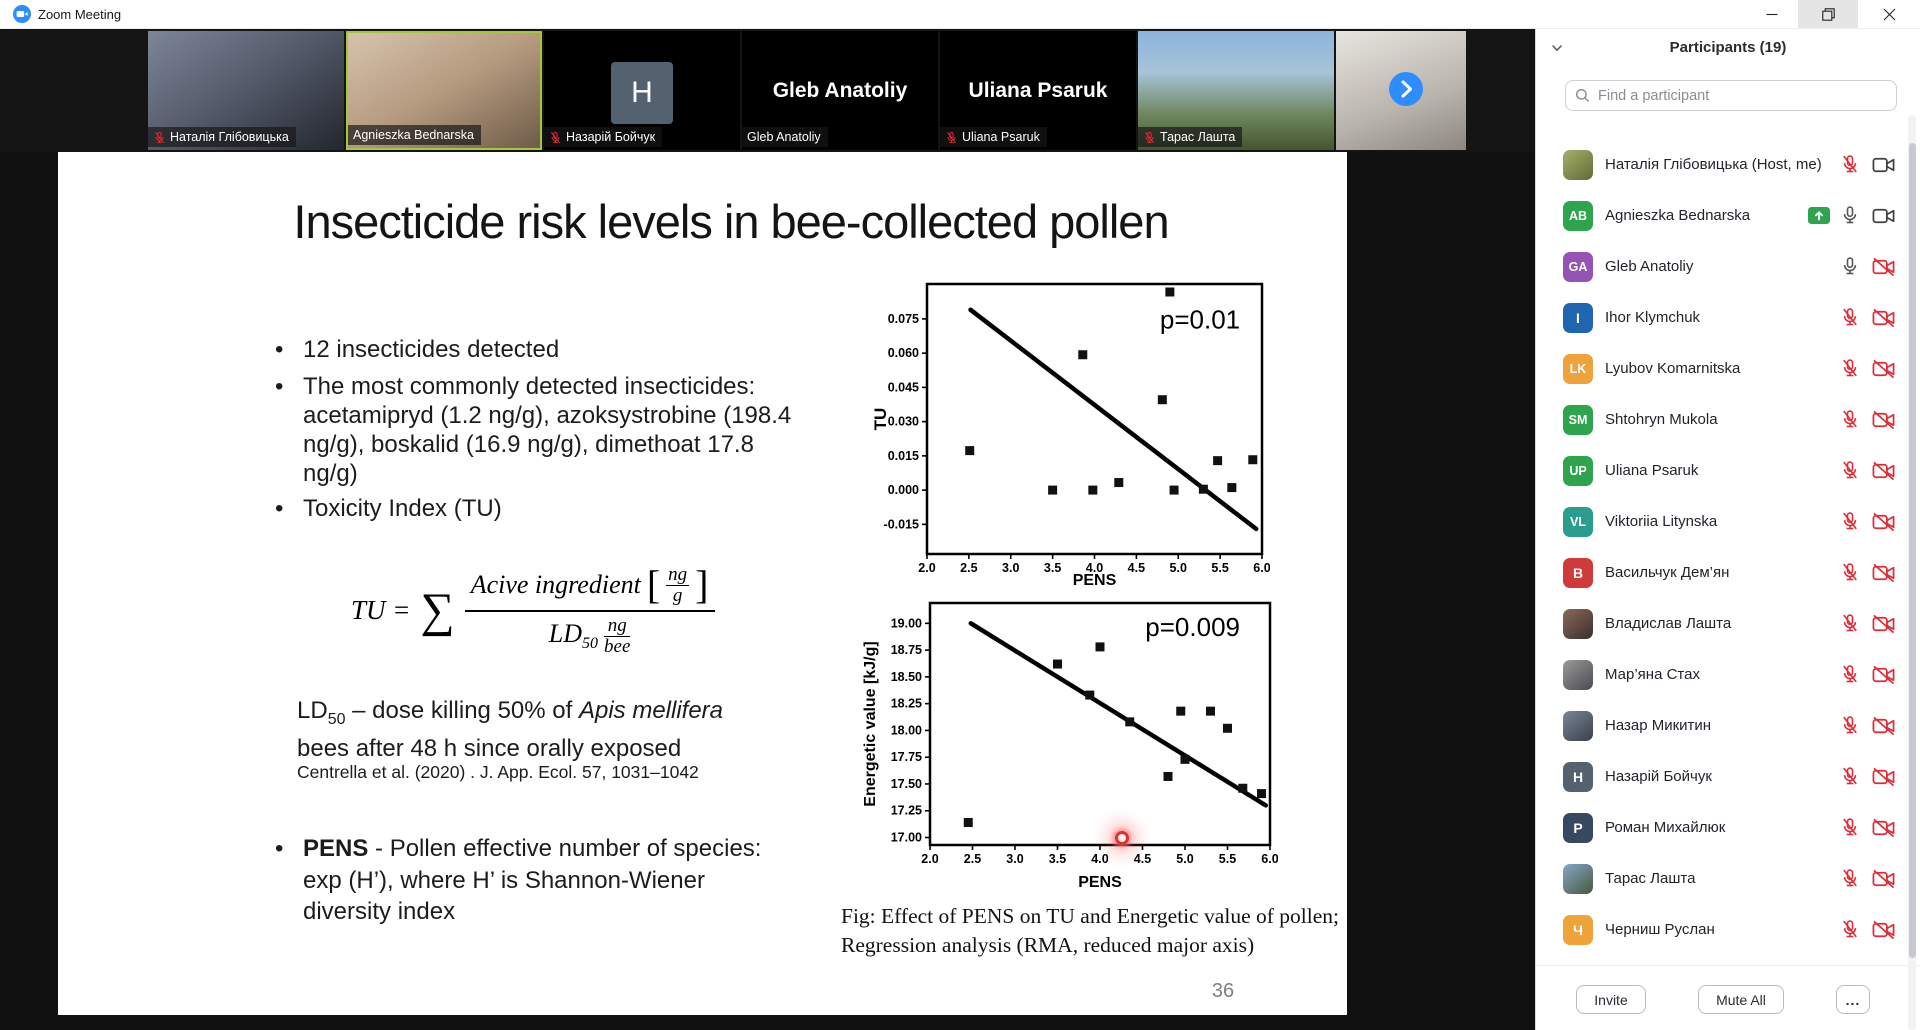 Image resolution: width=1920 pixels, height=1030 pixels. What do you see at coordinates (906, 704) in the screenshot?
I see `svg-text: 18.25` at bounding box center [906, 704].